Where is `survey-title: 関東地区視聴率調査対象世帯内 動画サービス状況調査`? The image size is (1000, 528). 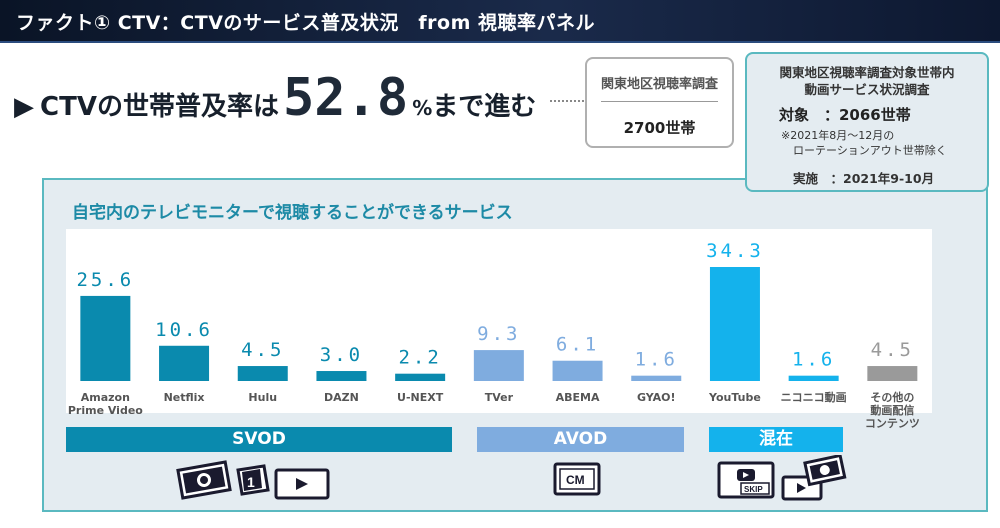 survey-title: 関東地区視聴率調査対象世帯内 動画サービス状況調査 is located at coordinates (867, 81).